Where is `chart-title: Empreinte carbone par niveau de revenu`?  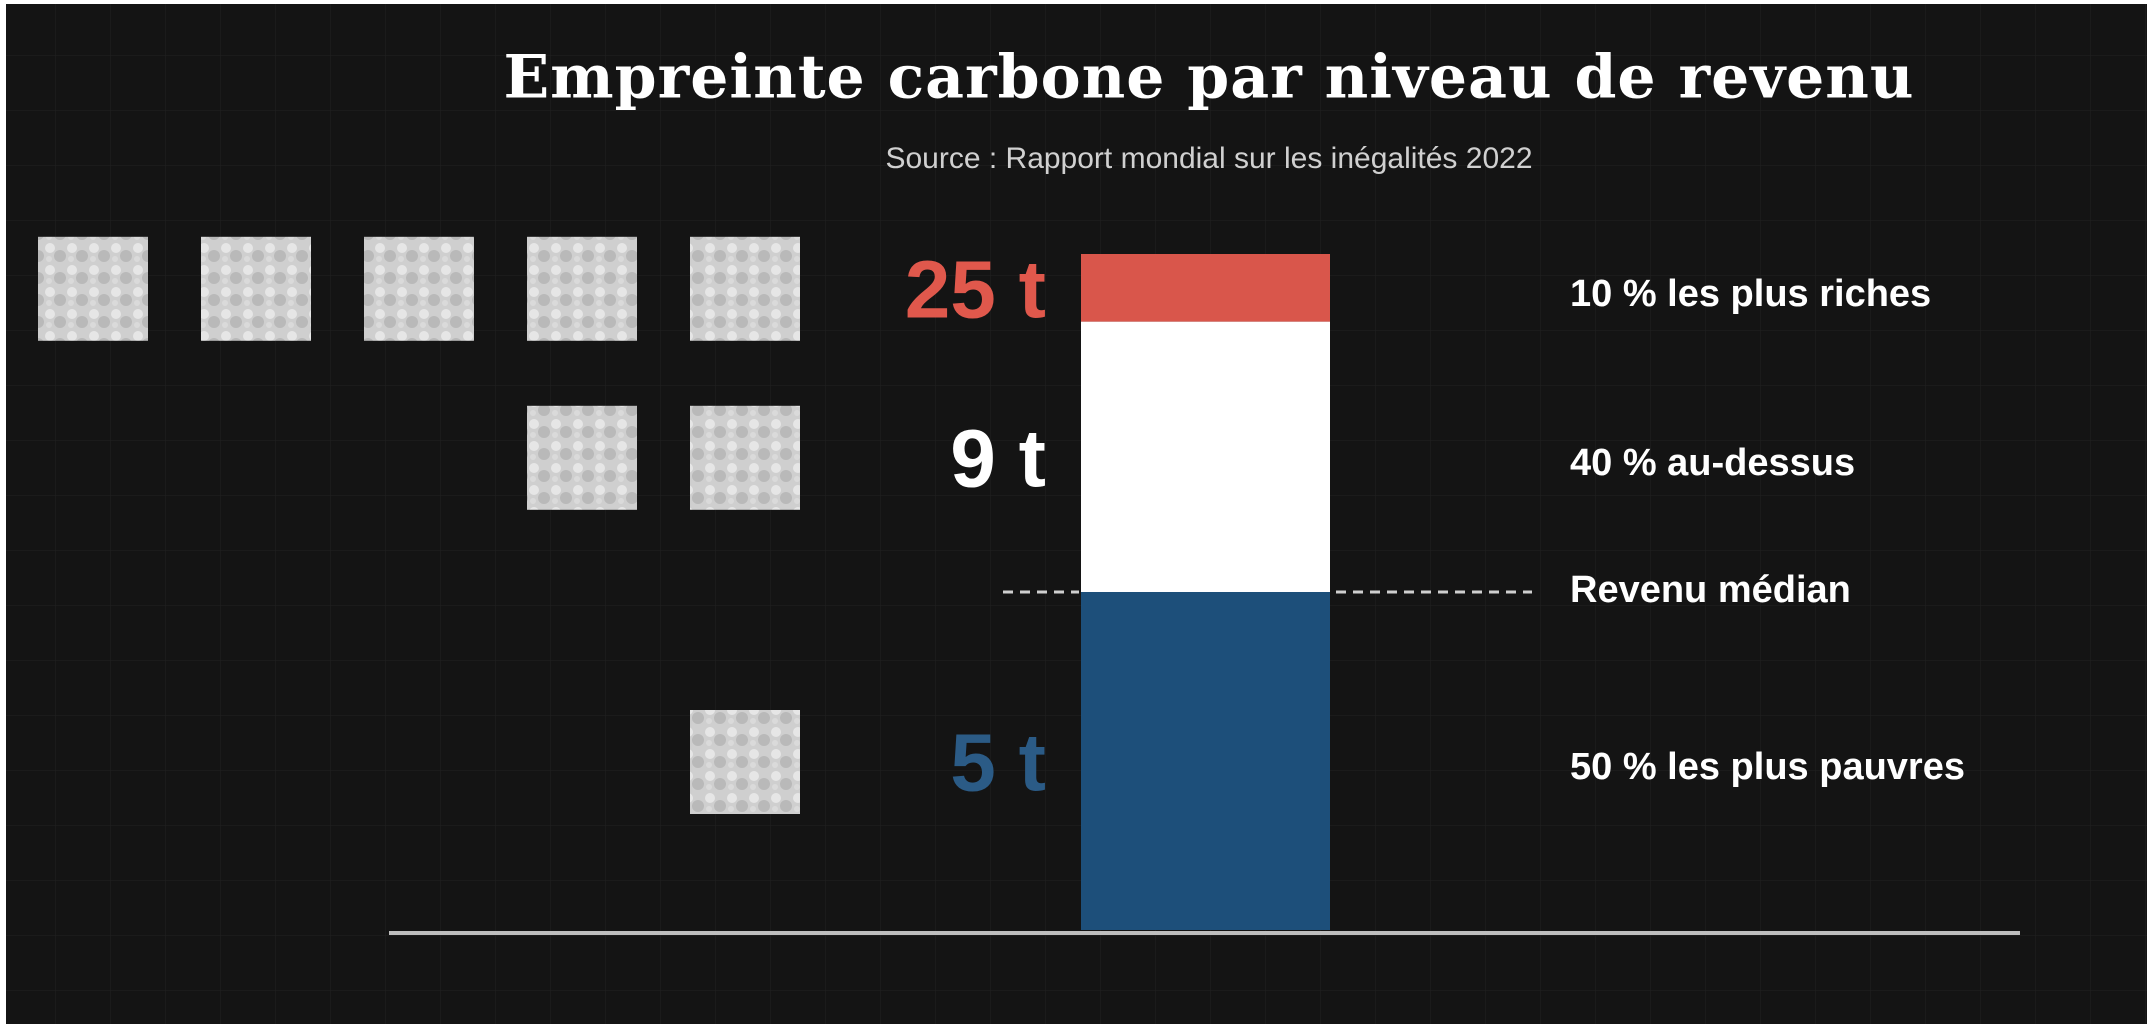 chart-title: Empreinte carbone par niveau de revenu is located at coordinates (1208, 78).